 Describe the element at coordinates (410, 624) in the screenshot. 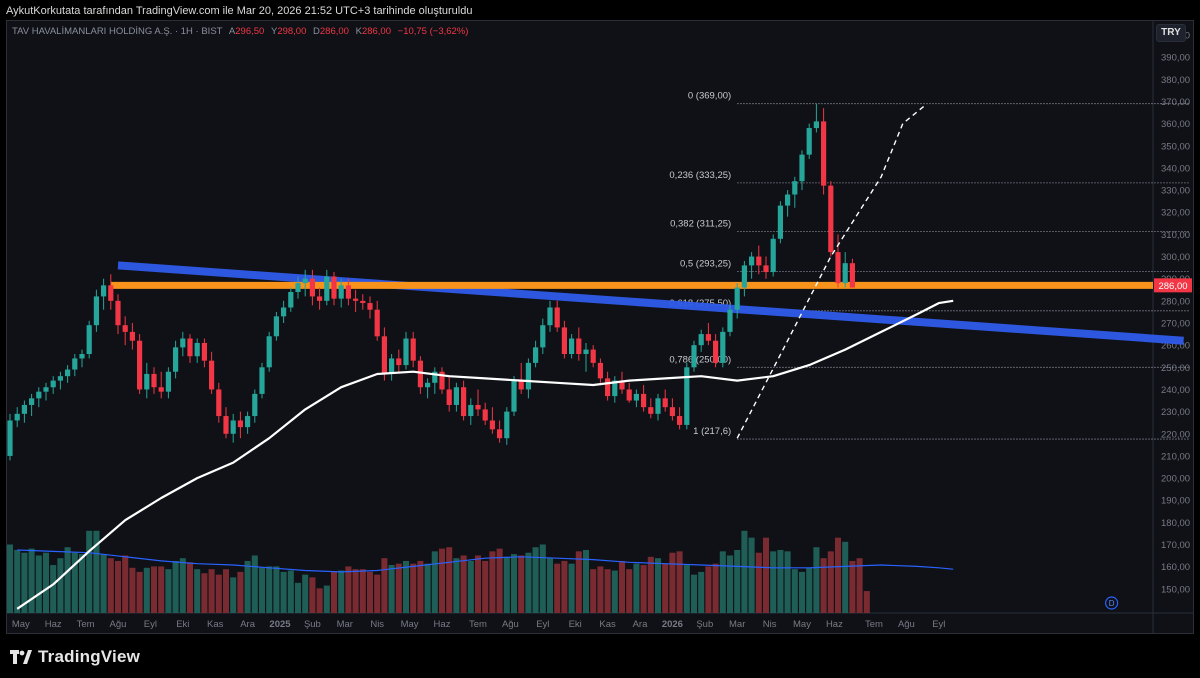

I see `x-tick-label: May` at that location.